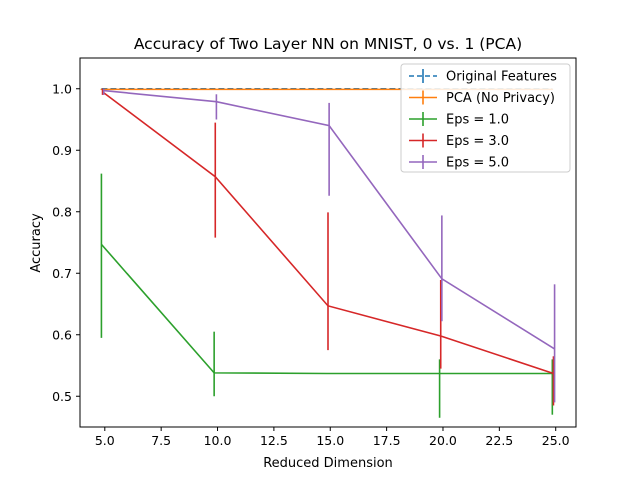  Describe the element at coordinates (500, 98) in the screenshot. I see `legend-label: PCA (No Privacy)` at that location.